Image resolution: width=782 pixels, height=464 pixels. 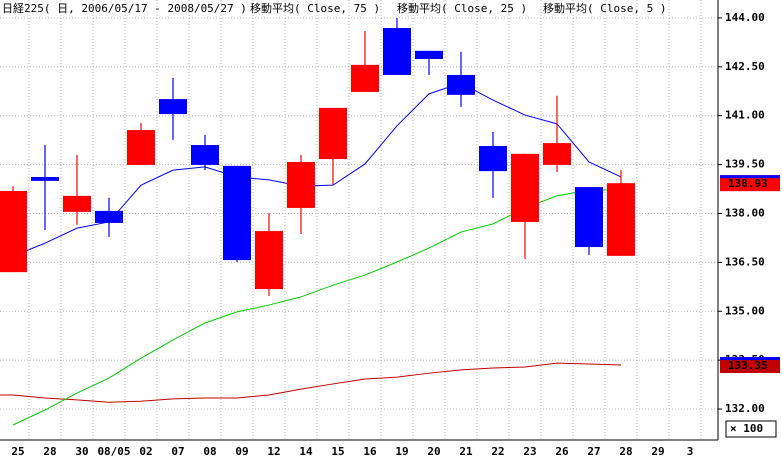 I want to click on x-tick-label: 29, so click(x=657, y=451).